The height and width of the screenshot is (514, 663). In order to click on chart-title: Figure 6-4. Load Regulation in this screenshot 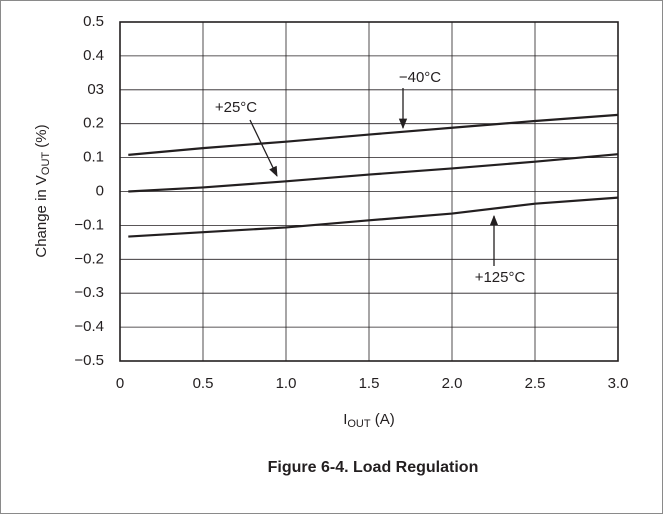, I will do `click(373, 467)`.